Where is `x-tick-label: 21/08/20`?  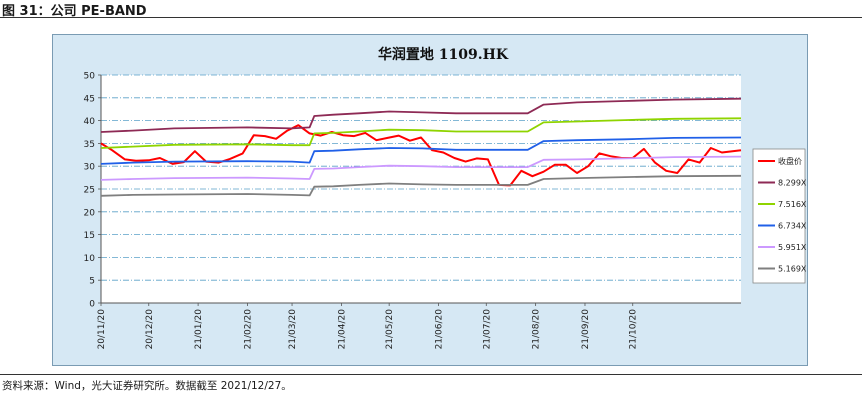 x-tick-label: 21/08/20 is located at coordinates (537, 329).